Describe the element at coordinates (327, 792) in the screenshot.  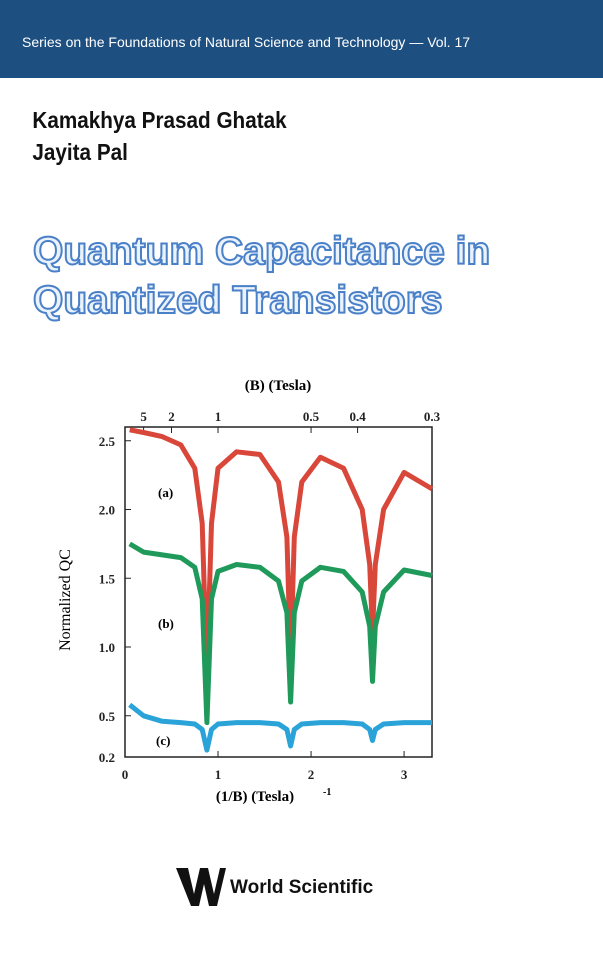
I see `x-label-superscript: -1` at that location.